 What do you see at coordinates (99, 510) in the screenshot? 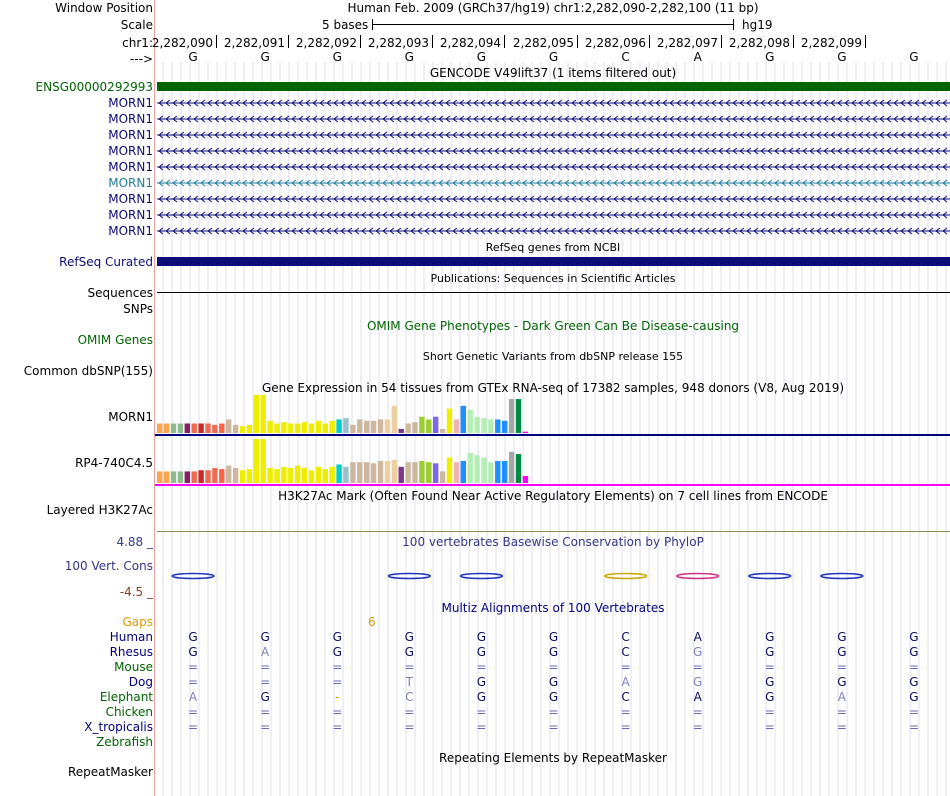
I see `h3k27ac-label: Layered H3K27Ac` at bounding box center [99, 510].